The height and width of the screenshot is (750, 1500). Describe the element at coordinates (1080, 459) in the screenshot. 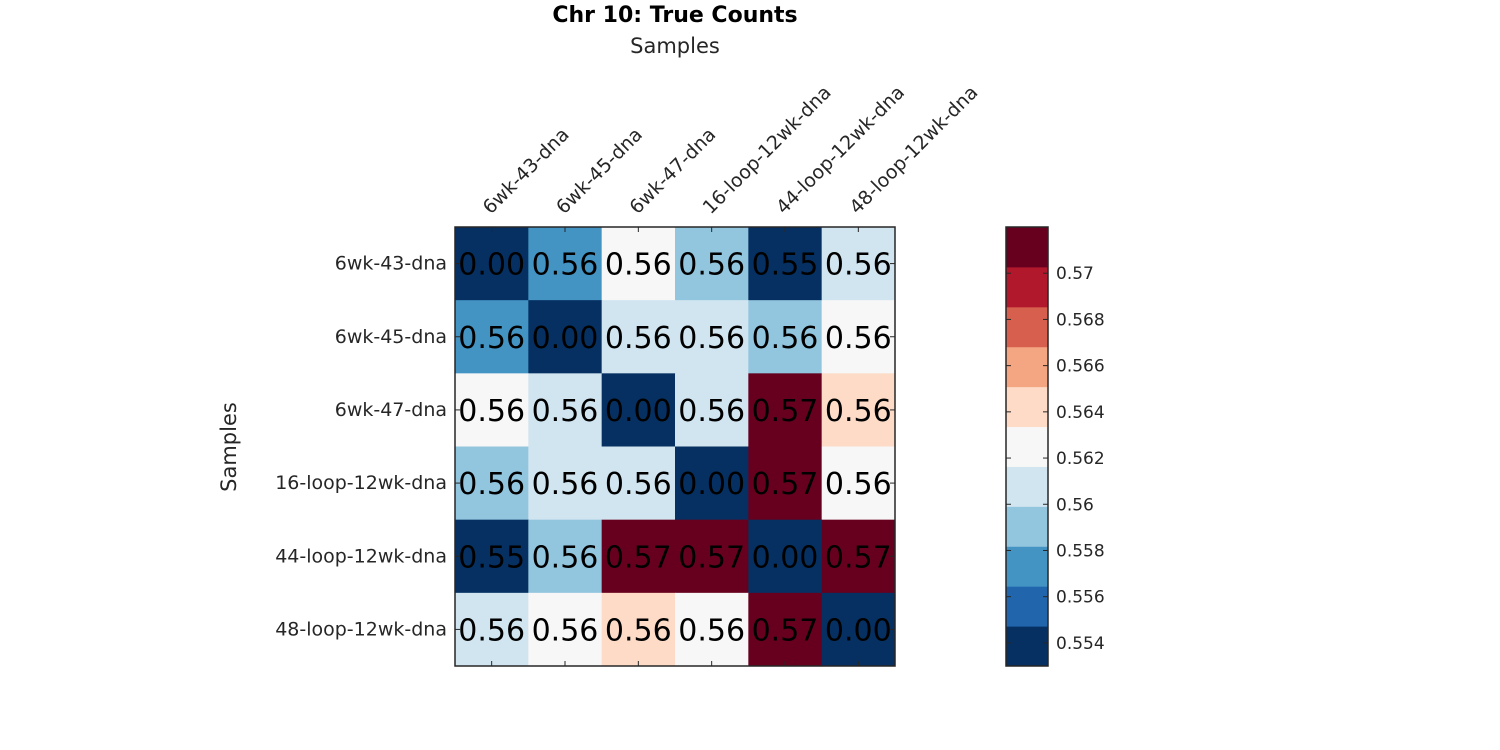

I see `colorbar-tick-label: 0.562` at that location.